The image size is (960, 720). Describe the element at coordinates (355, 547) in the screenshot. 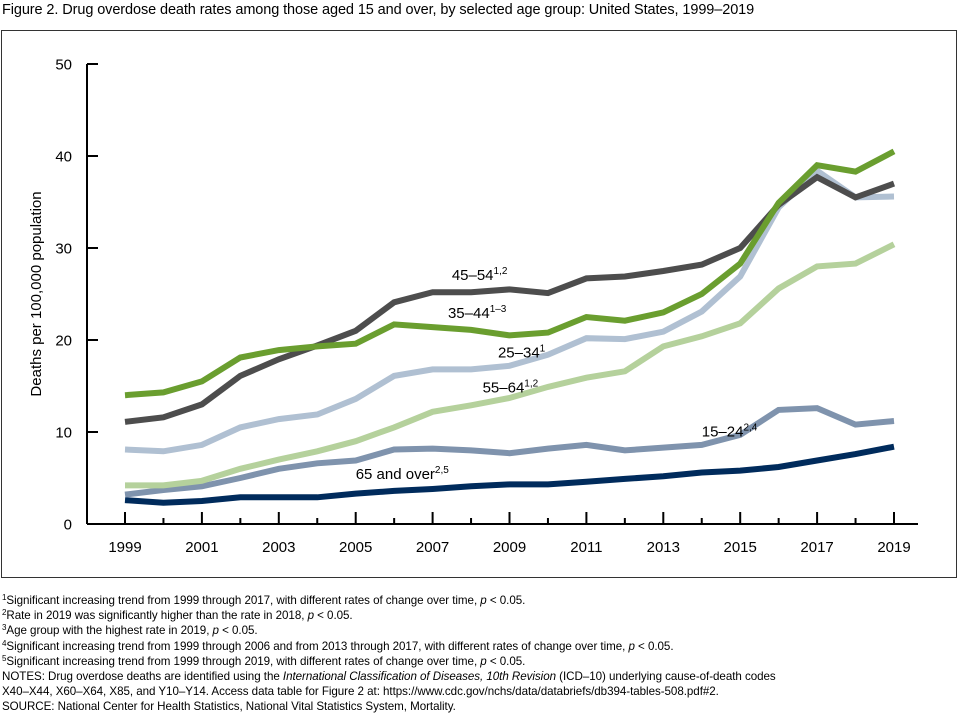

I see `x-tick-label: 2005` at that location.